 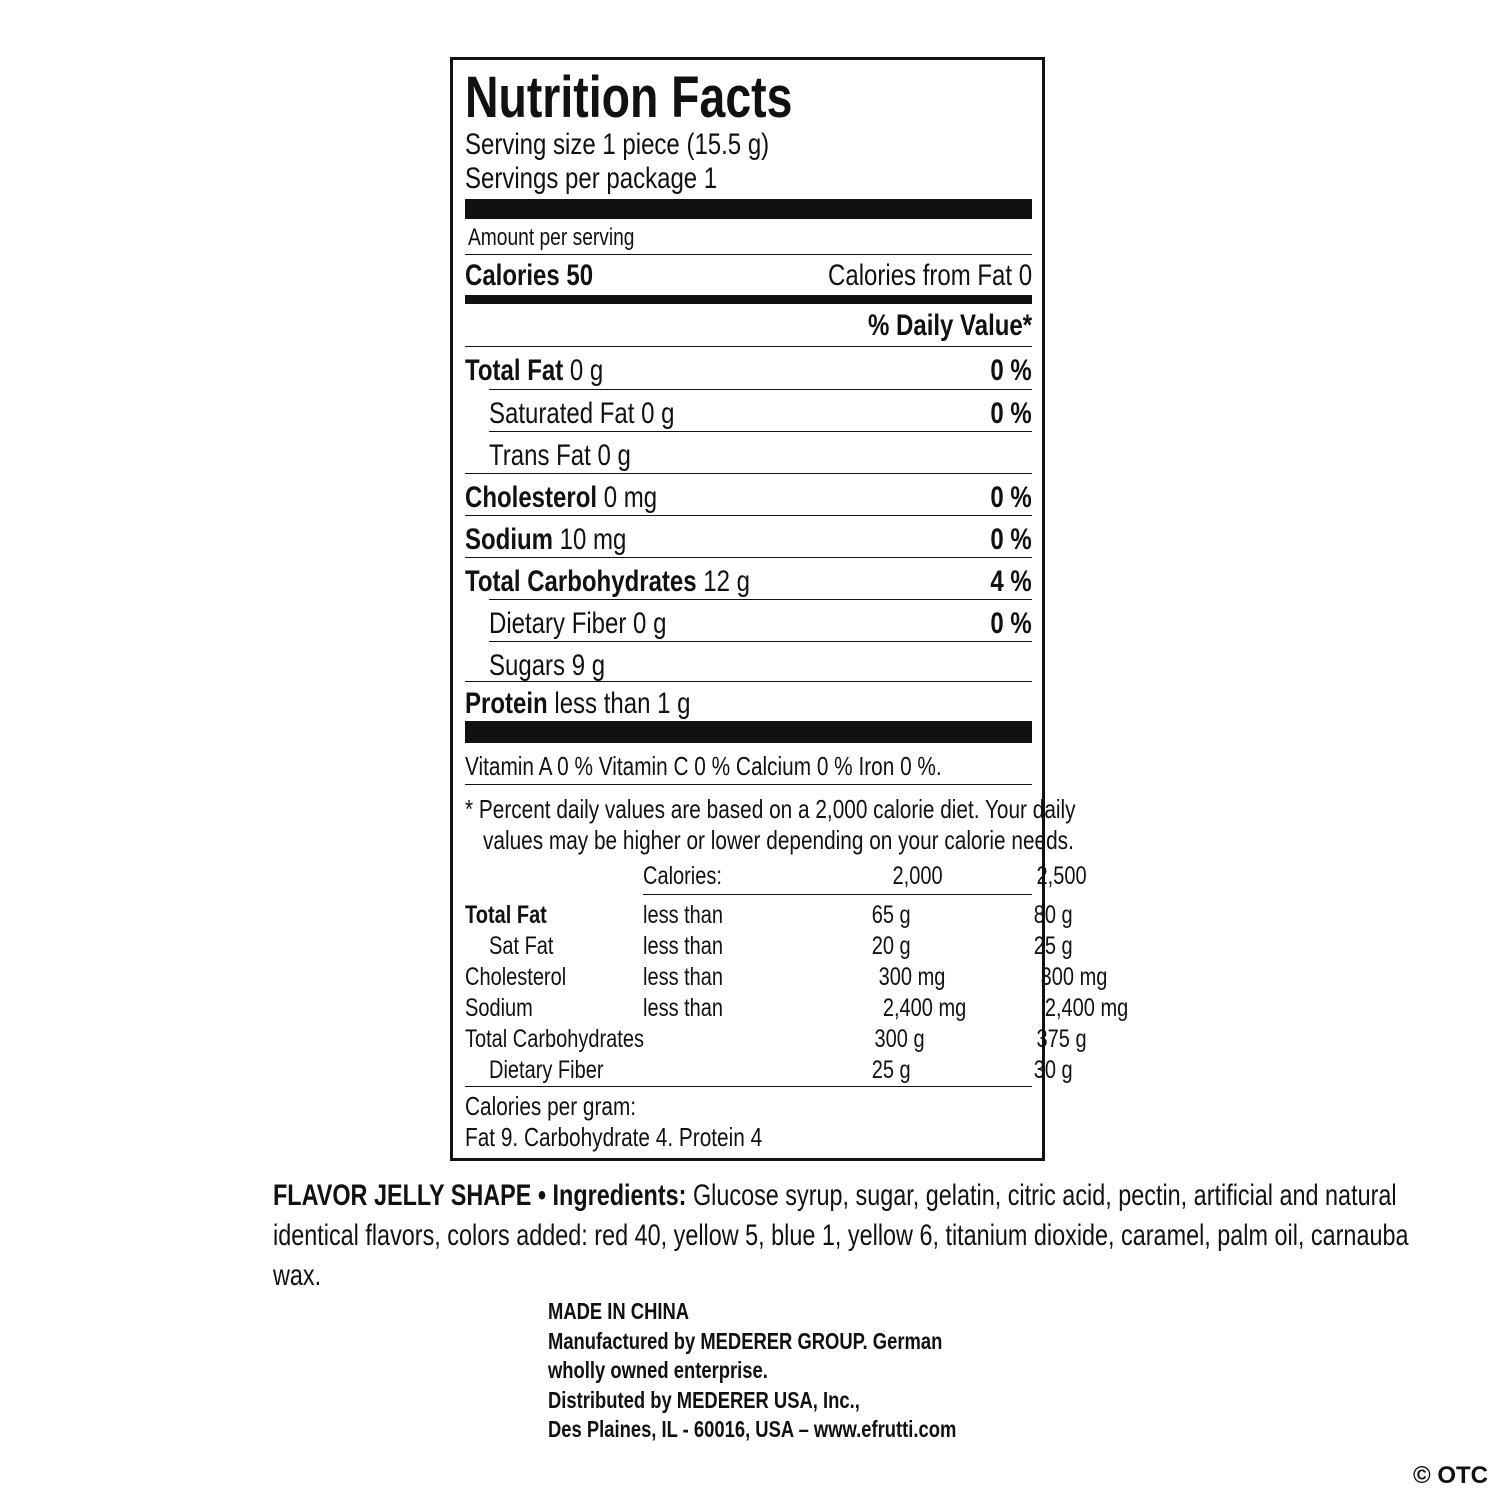 What do you see at coordinates (929, 275) in the screenshot?
I see `calories-from-fat: Calories from Fat 0` at bounding box center [929, 275].